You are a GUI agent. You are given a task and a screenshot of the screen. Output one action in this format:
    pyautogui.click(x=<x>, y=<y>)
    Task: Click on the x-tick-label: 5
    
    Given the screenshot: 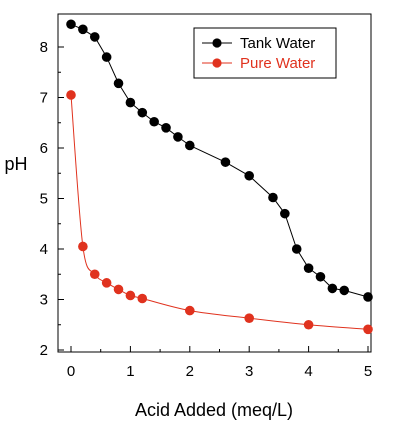 What is the action you would take?
    pyautogui.click(x=368, y=371)
    